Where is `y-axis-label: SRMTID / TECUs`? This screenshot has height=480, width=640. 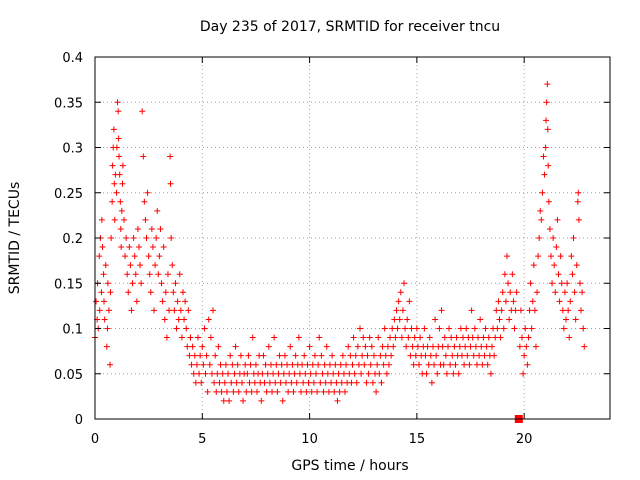 y-axis-label: SRMTID / TECUs is located at coordinates (15, 238).